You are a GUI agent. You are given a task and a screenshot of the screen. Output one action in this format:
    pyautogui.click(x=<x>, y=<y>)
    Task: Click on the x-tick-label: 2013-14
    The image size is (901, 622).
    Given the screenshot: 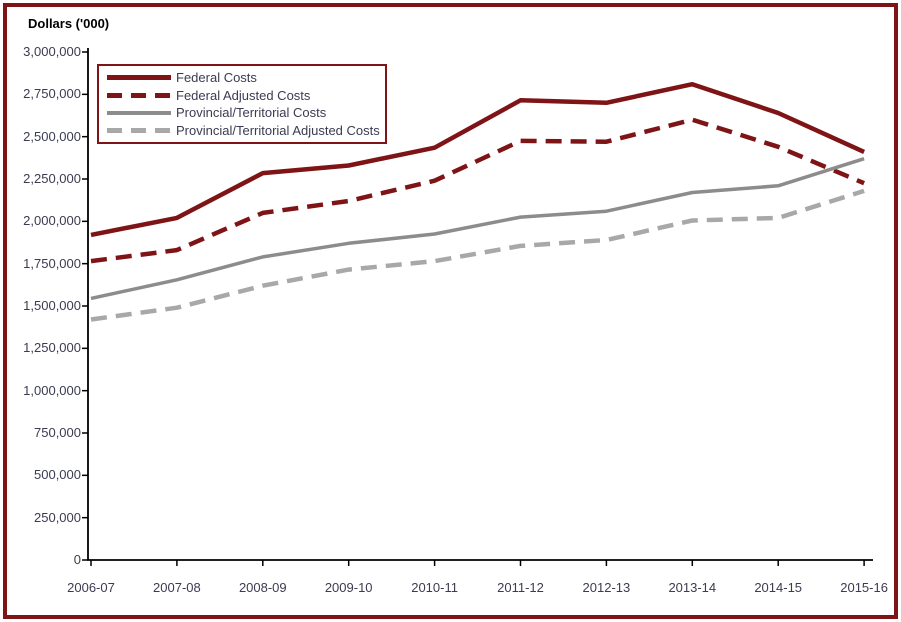 What is the action you would take?
    pyautogui.click(x=692, y=587)
    